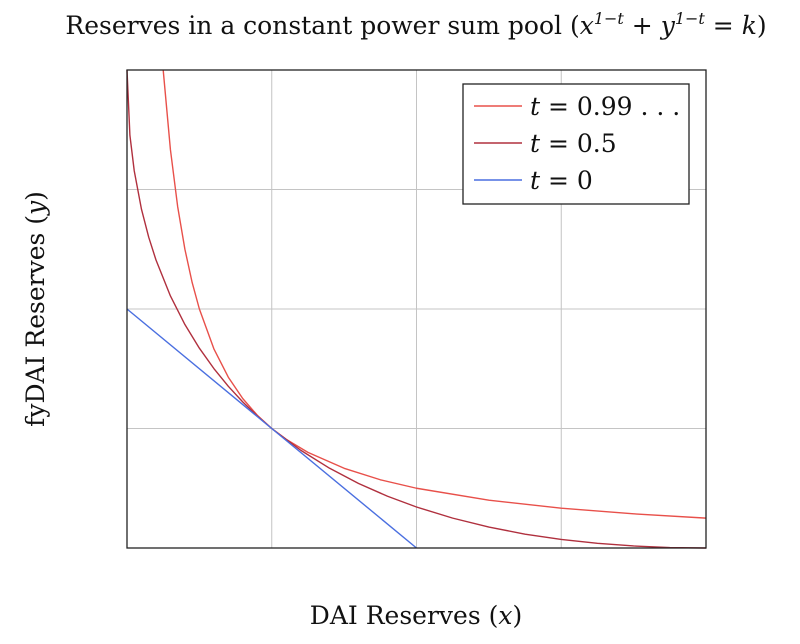 The height and width of the screenshot is (644, 800). Describe the element at coordinates (35, 309) in the screenshot. I see `y-axis-label: fyDAI Reserves (y)` at that location.